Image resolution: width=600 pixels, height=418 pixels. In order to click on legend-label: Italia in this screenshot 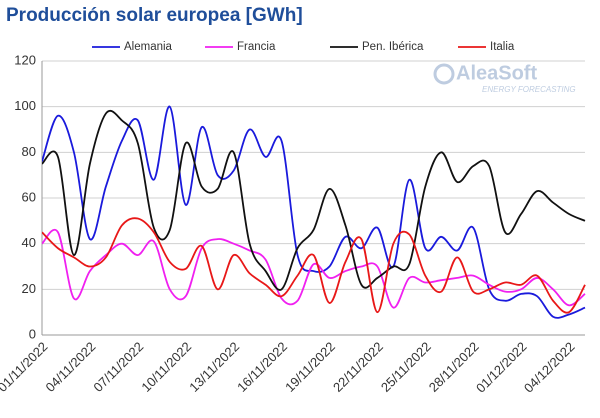, I will do `click(502, 47)`.